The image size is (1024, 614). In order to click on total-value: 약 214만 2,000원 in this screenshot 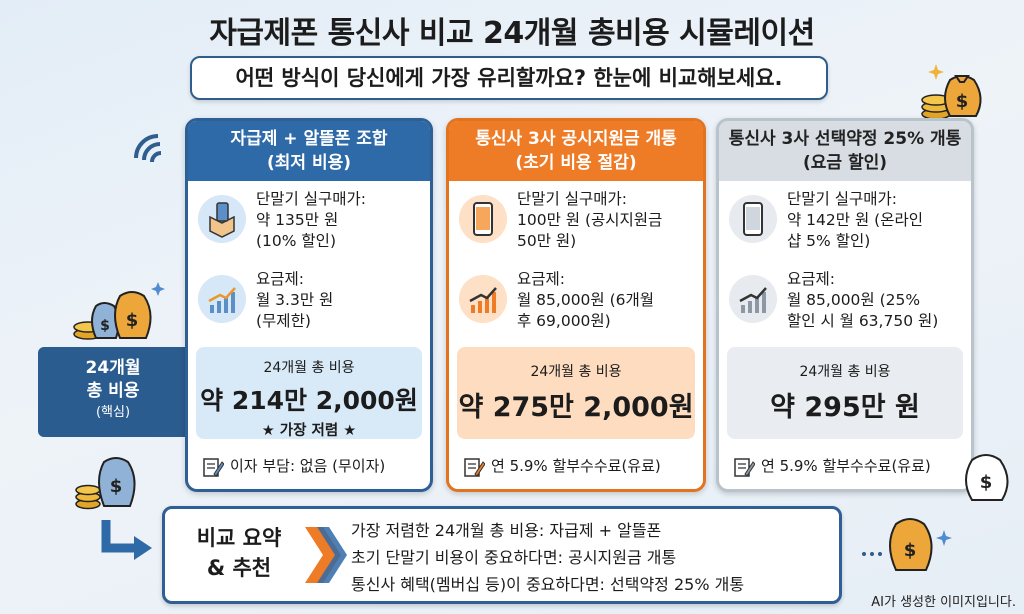, I will do `click(309, 400)`.